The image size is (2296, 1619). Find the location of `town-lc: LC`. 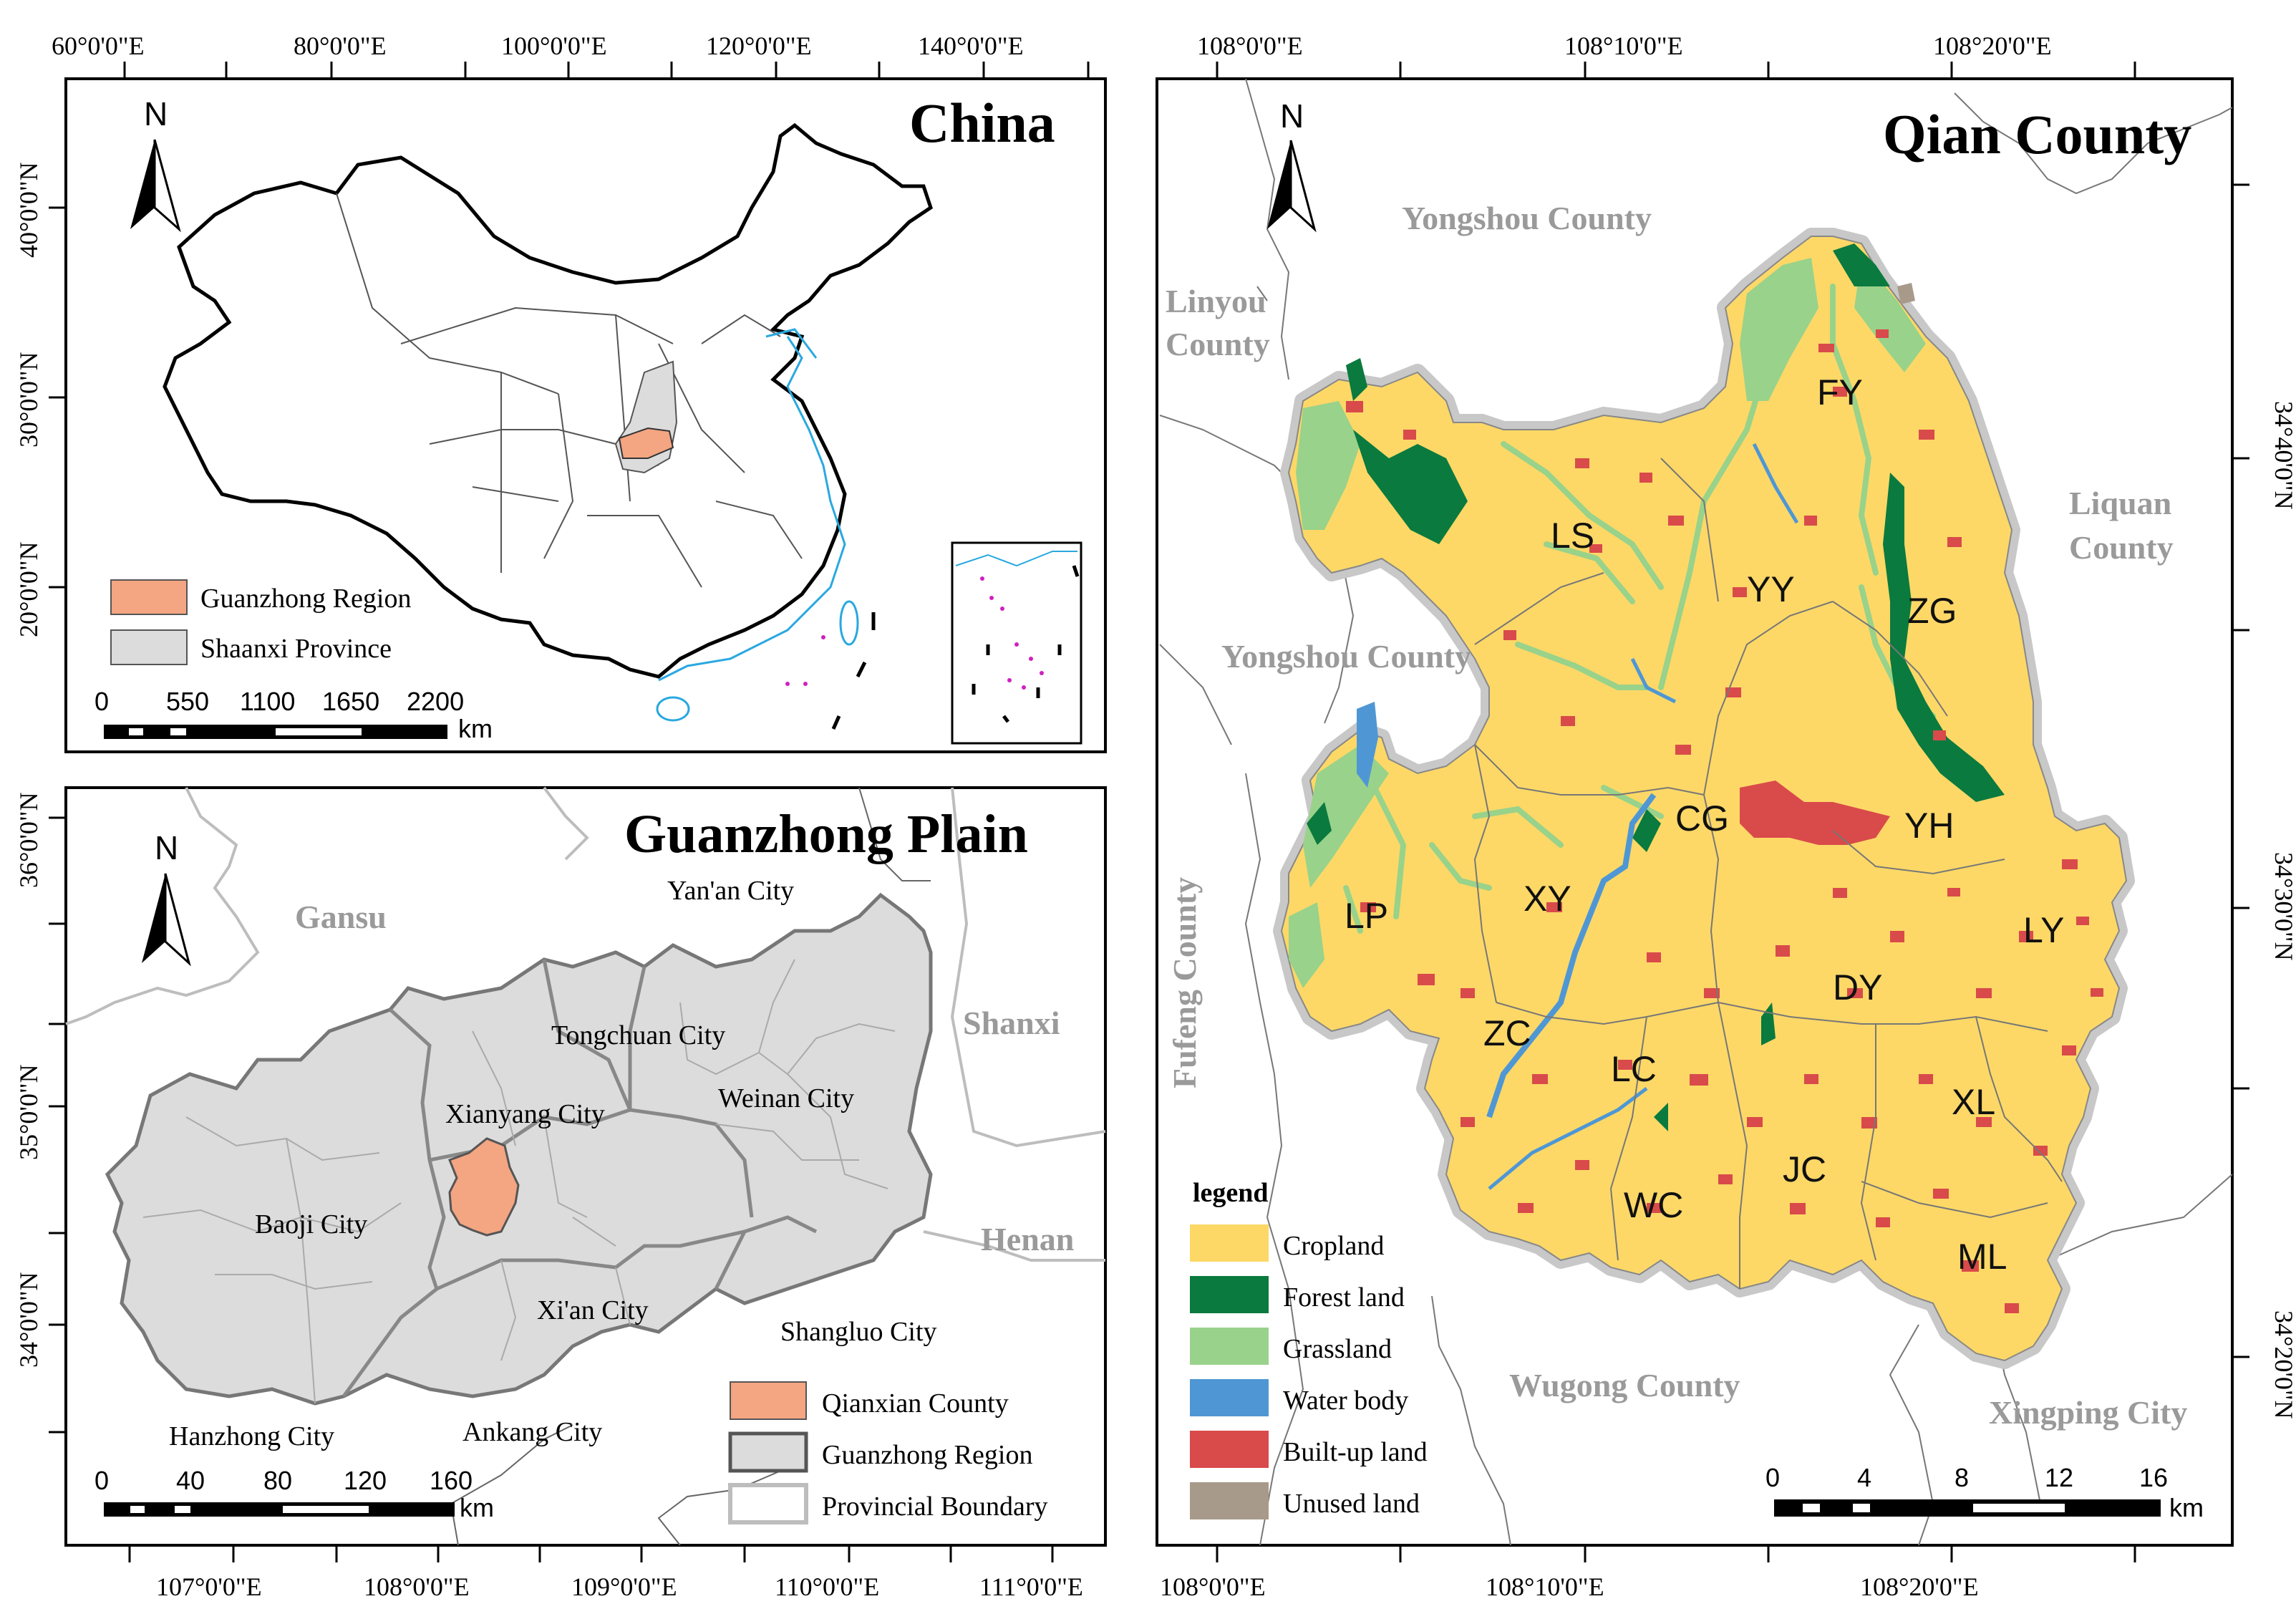

town-lc: LC is located at coordinates (1634, 1069).